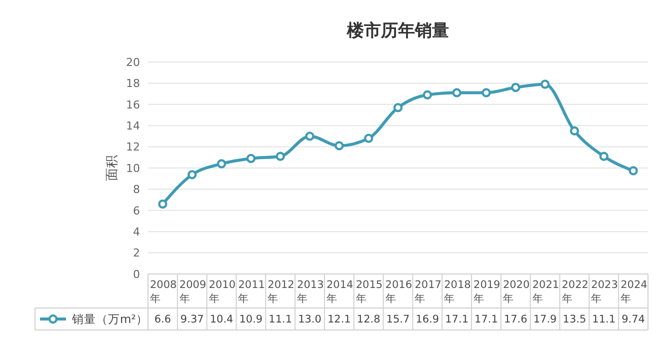  I want to click on x-tick-label: 2024年, so click(634, 292).